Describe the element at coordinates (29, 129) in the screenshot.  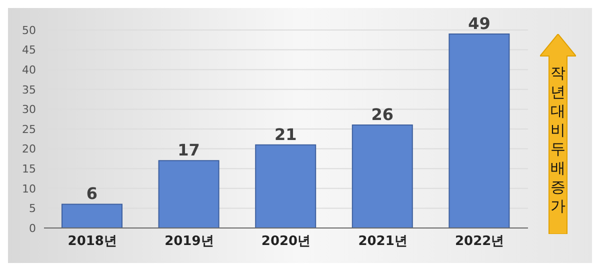
I see `y-tick-label: 25` at that location.